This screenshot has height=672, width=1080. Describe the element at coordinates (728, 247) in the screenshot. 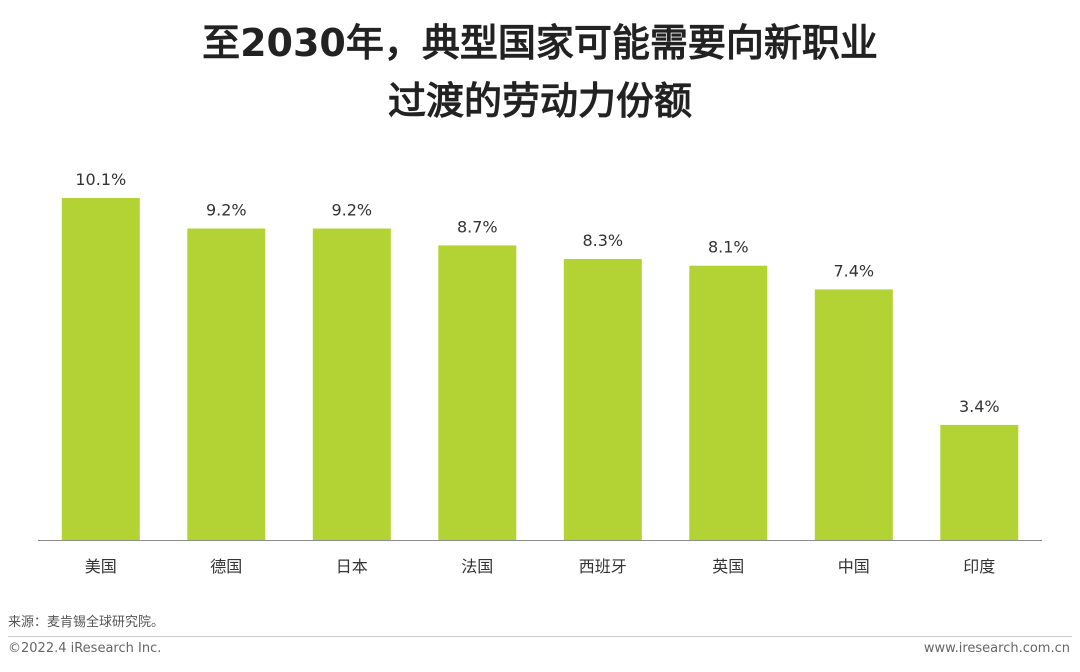

I see `data-label-5: 8.1%` at that location.